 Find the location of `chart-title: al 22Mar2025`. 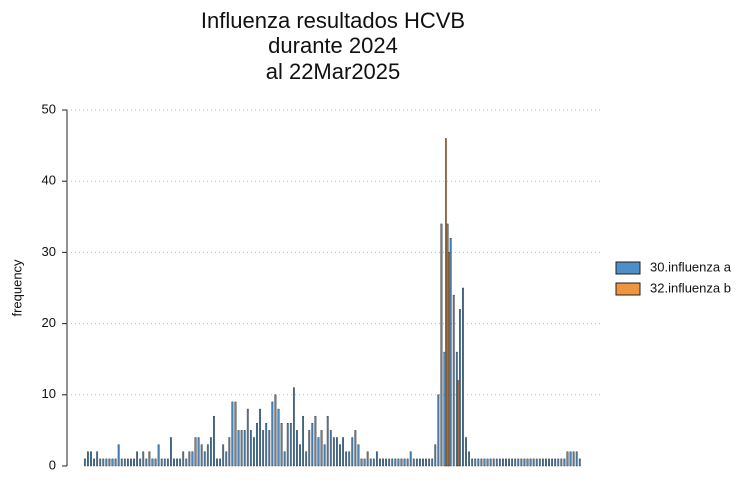

chart-title: al 22Mar2025 is located at coordinates (333, 71).